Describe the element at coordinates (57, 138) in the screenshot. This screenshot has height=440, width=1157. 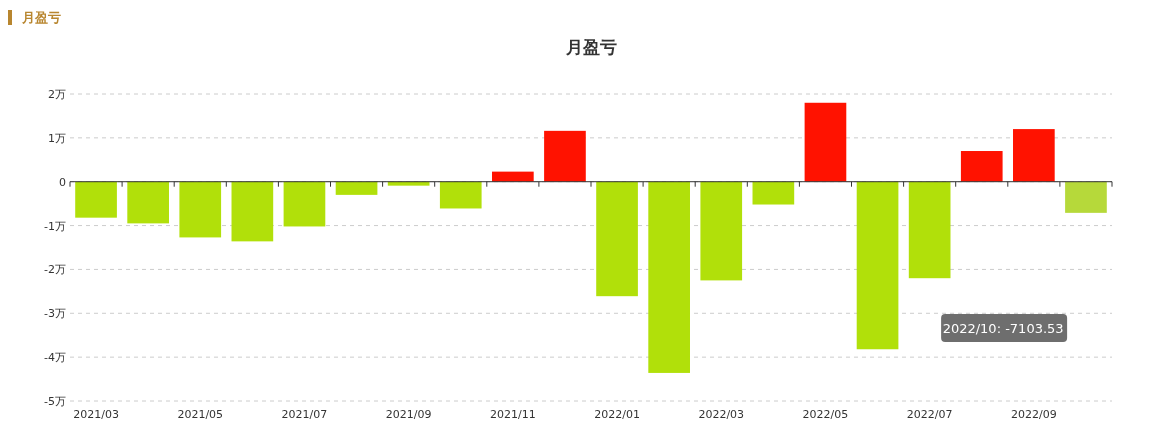
I see `y-tick-label: 1万` at that location.